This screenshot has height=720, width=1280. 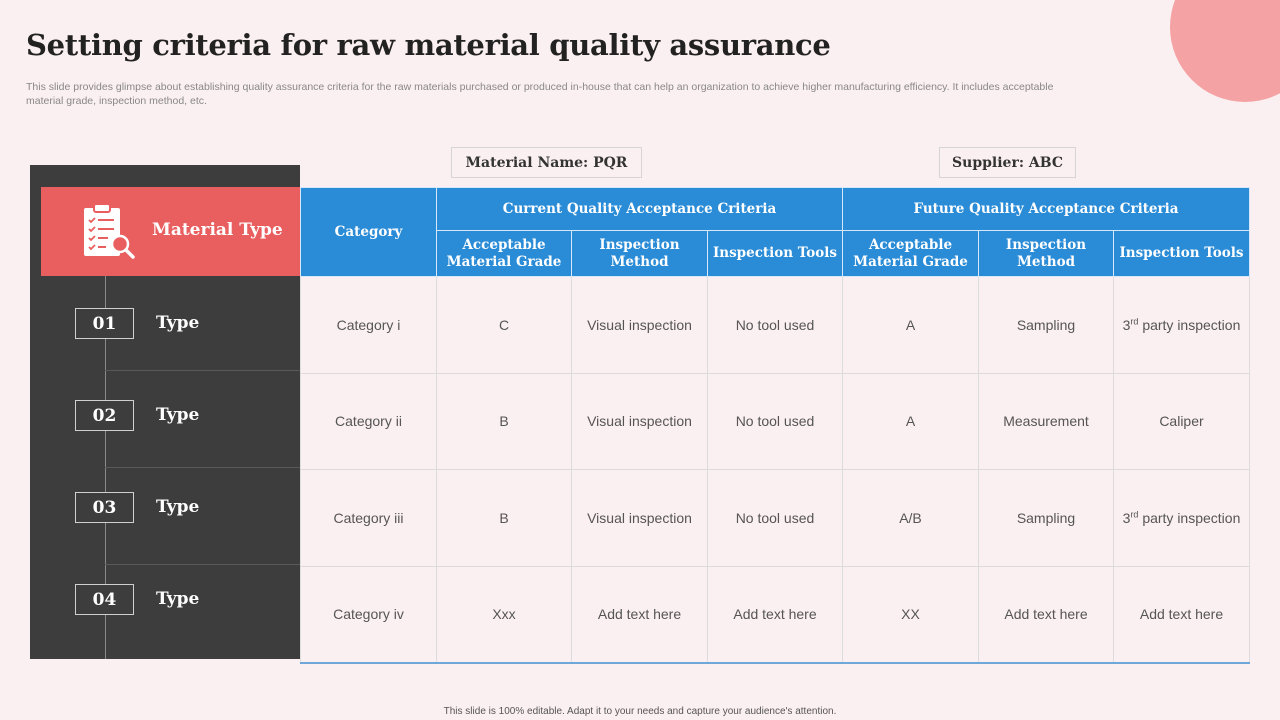 I want to click on clipboard-search-icon, so click(x=109, y=231).